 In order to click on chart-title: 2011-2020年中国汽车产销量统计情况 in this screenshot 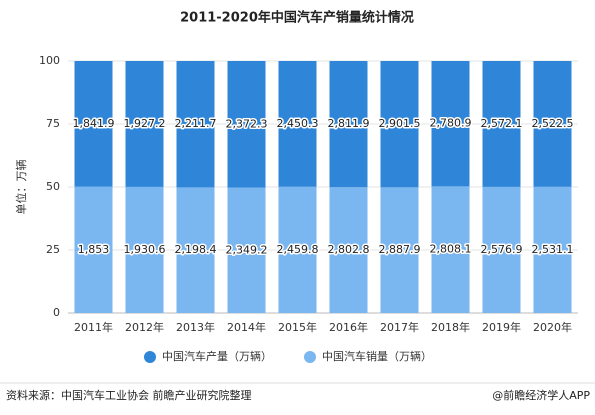, I will do `click(297, 18)`.